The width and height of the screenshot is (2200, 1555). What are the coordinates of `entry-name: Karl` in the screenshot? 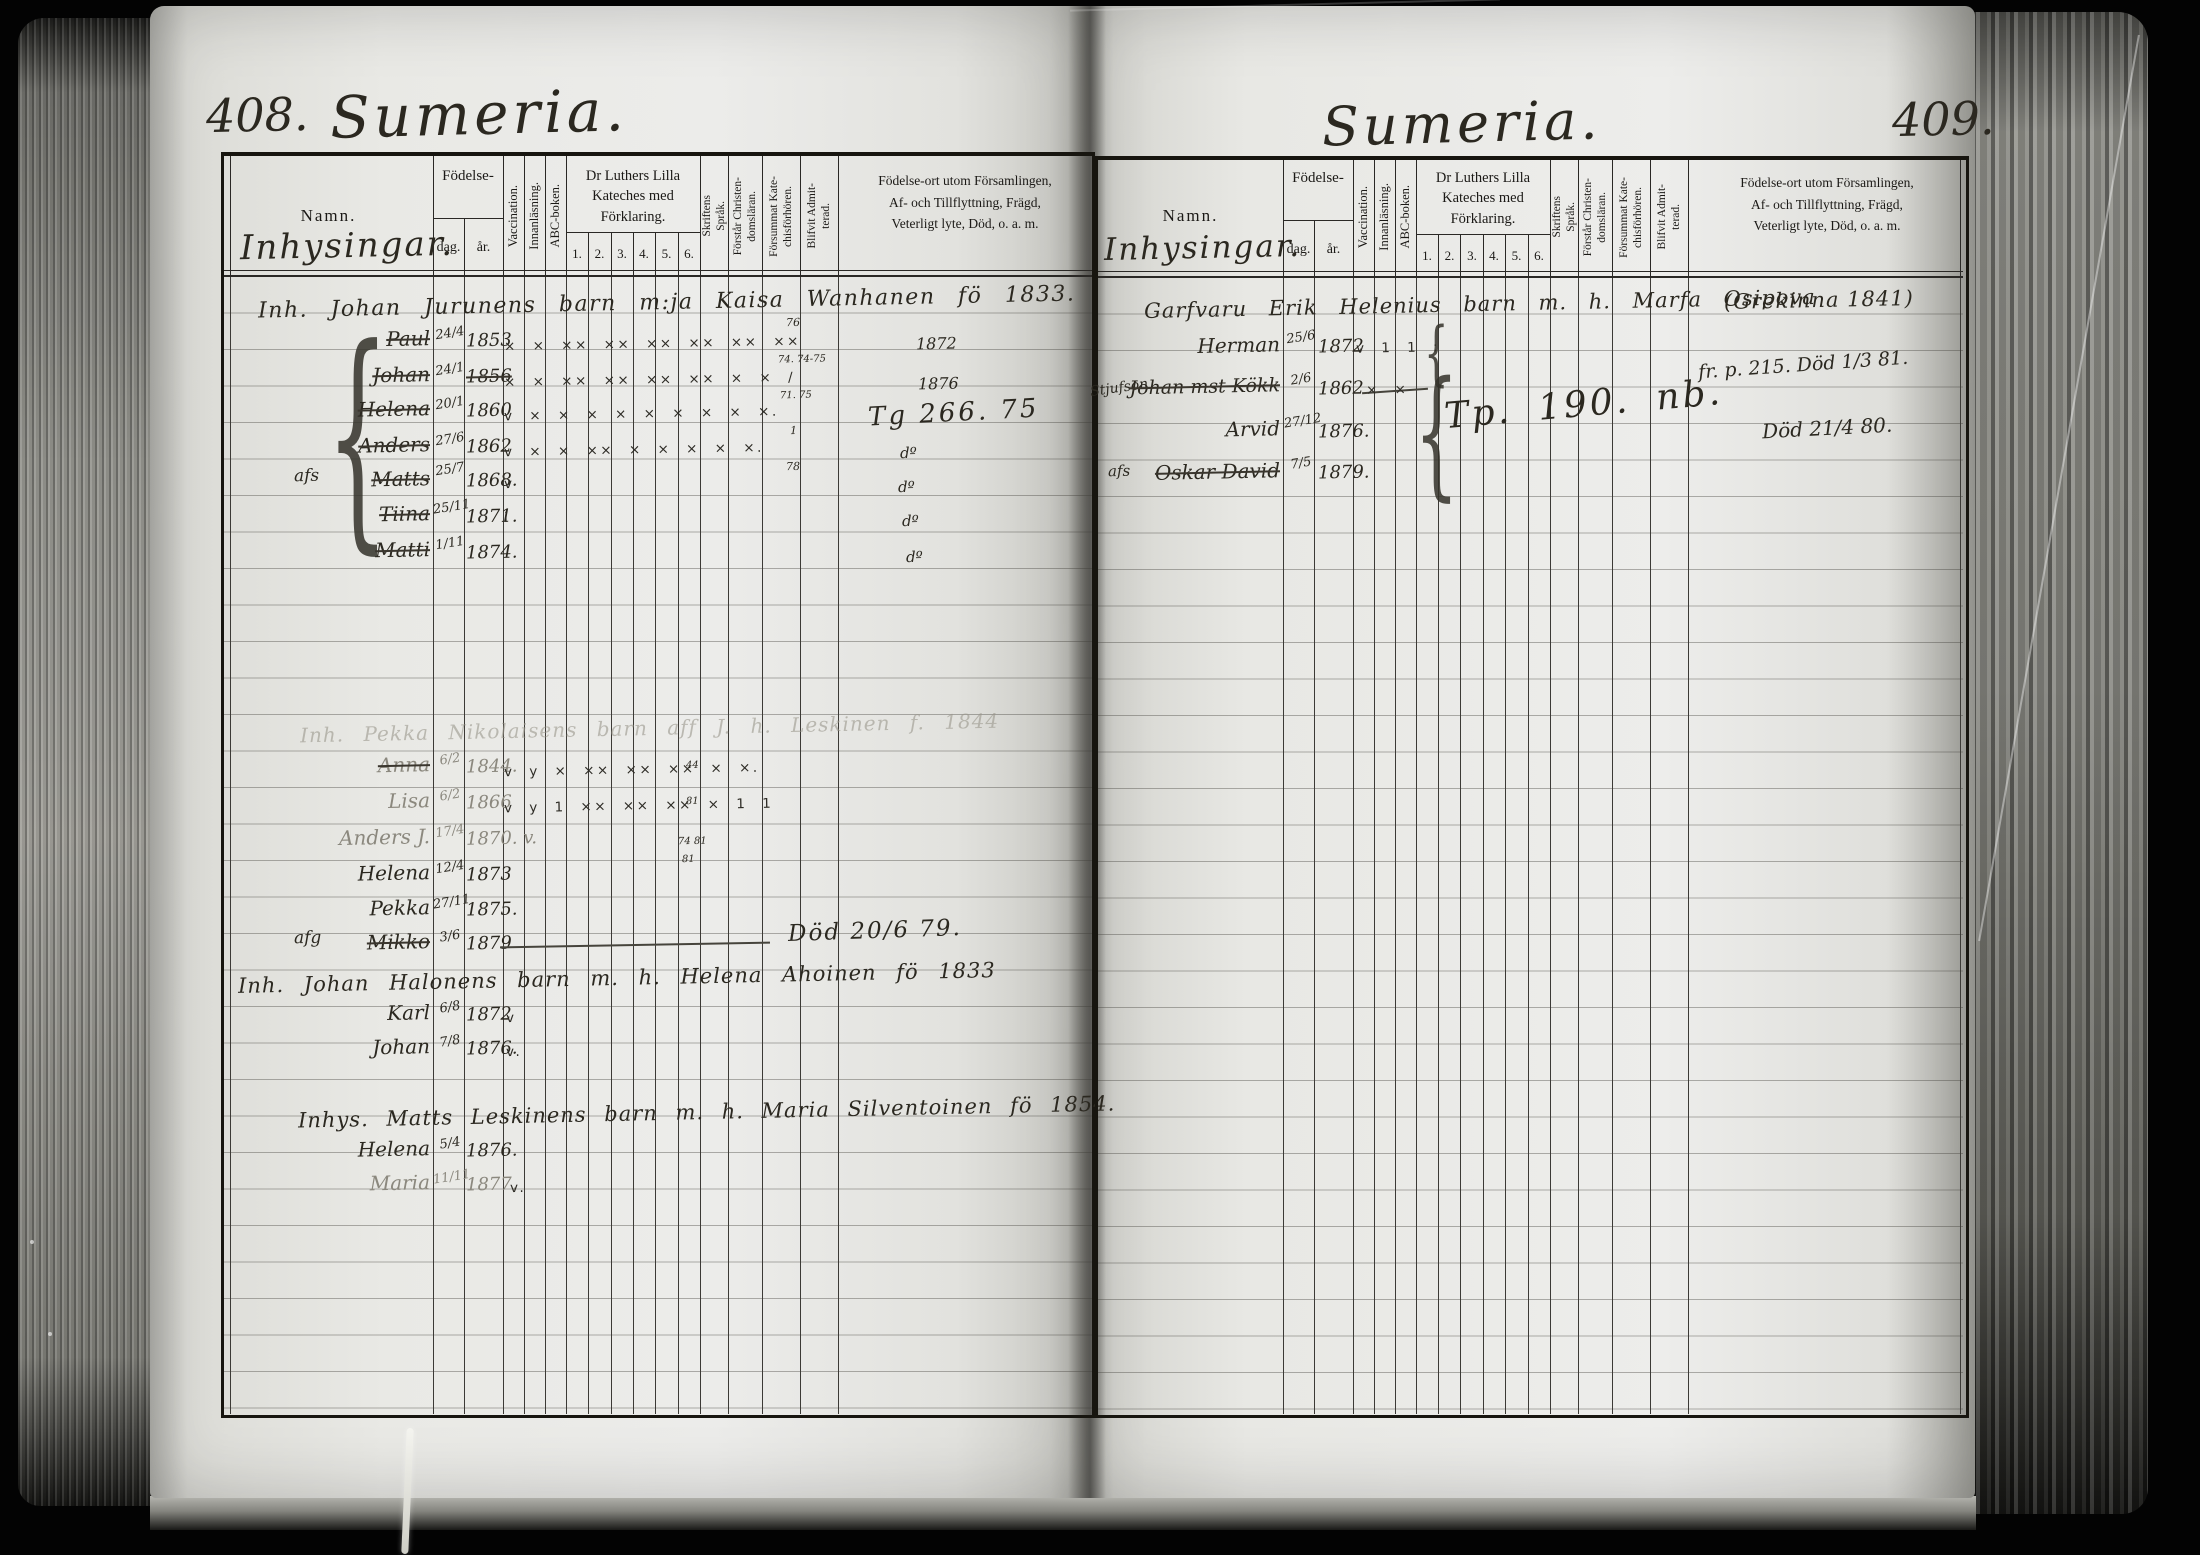 It's located at (408, 1013).